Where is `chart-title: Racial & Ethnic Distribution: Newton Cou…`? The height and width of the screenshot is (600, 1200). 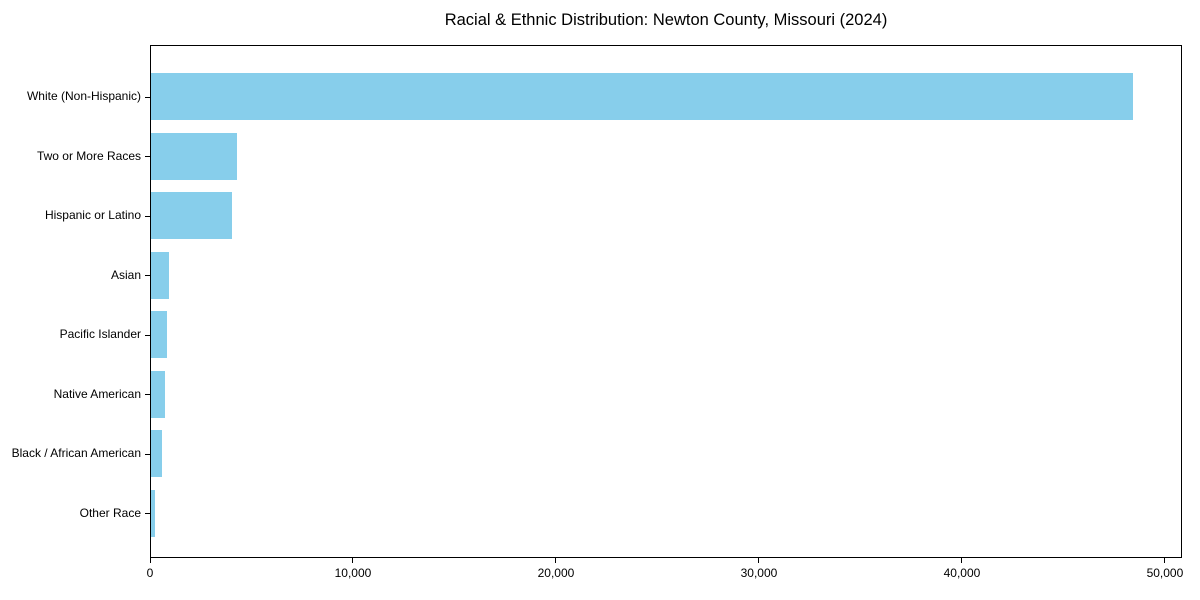
chart-title: Racial & Ethnic Distribution: Newton Cou… is located at coordinates (666, 20).